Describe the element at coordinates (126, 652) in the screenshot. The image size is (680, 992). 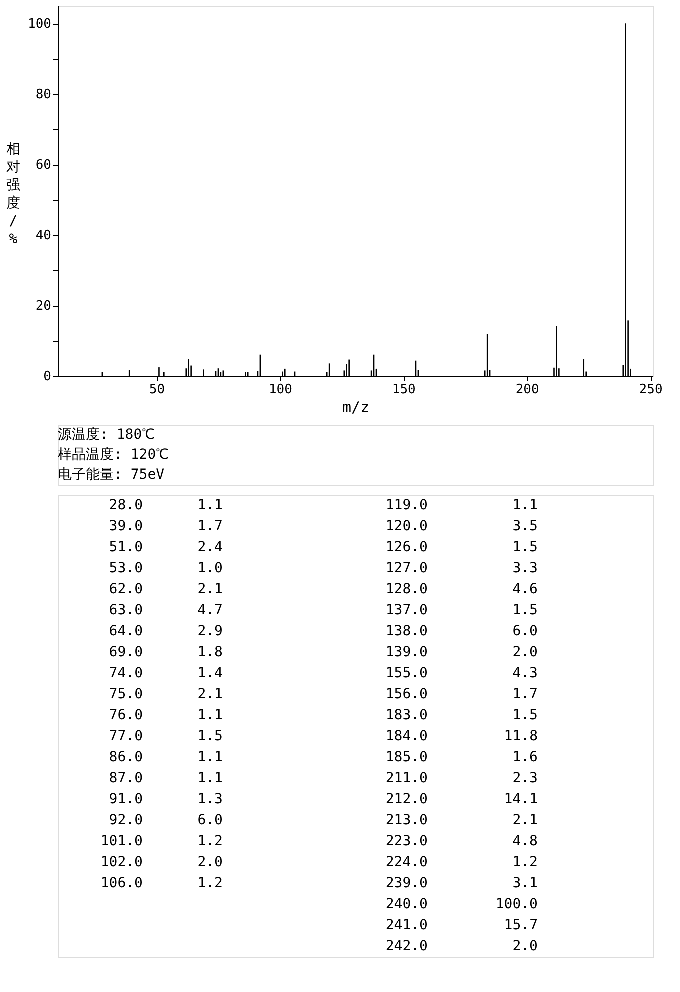
I see `category-label: 69.0` at that location.